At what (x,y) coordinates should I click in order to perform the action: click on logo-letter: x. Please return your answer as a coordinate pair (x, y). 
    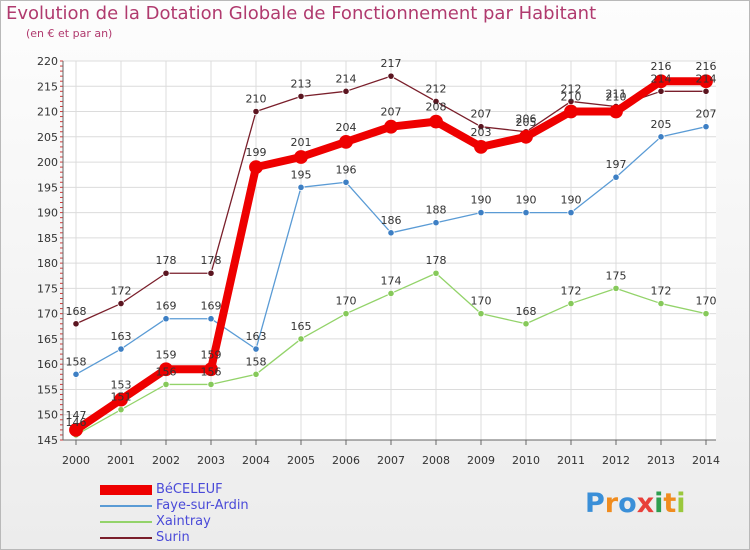
    Looking at the image, I should click on (645, 503).